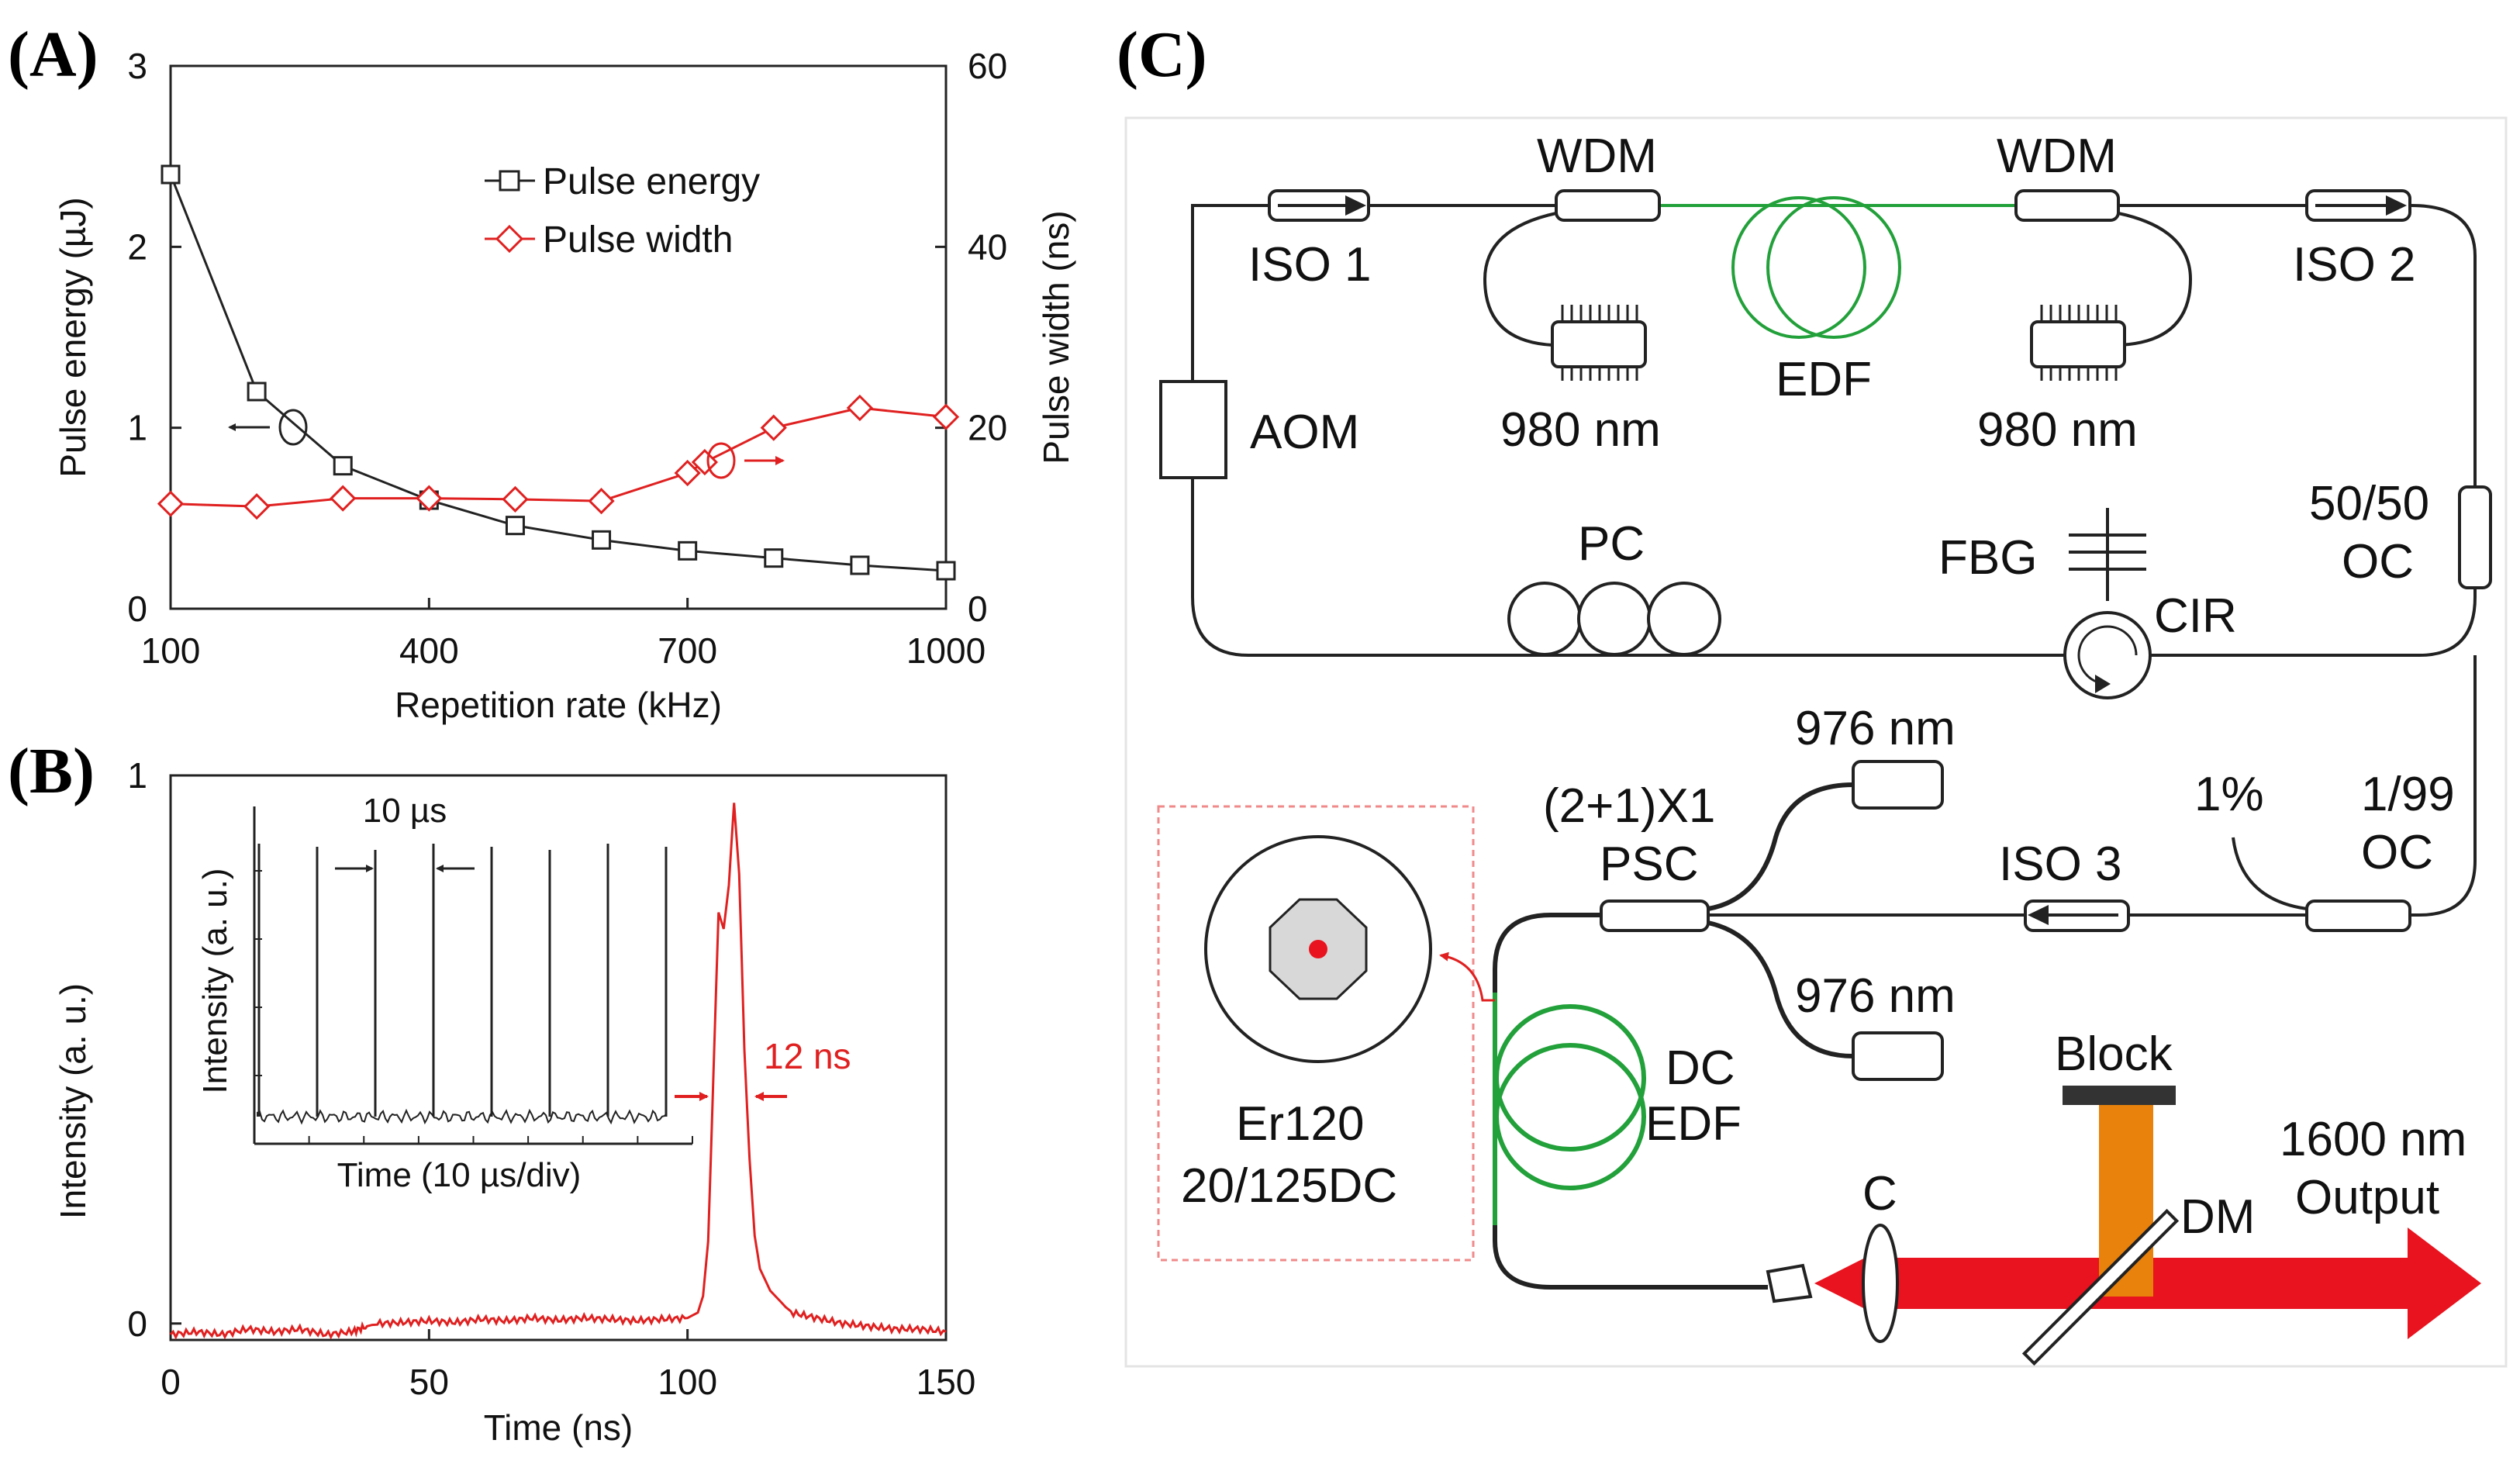 The height and width of the screenshot is (1471, 2520). I want to click on label-oc2: OC, so click(2397, 853).